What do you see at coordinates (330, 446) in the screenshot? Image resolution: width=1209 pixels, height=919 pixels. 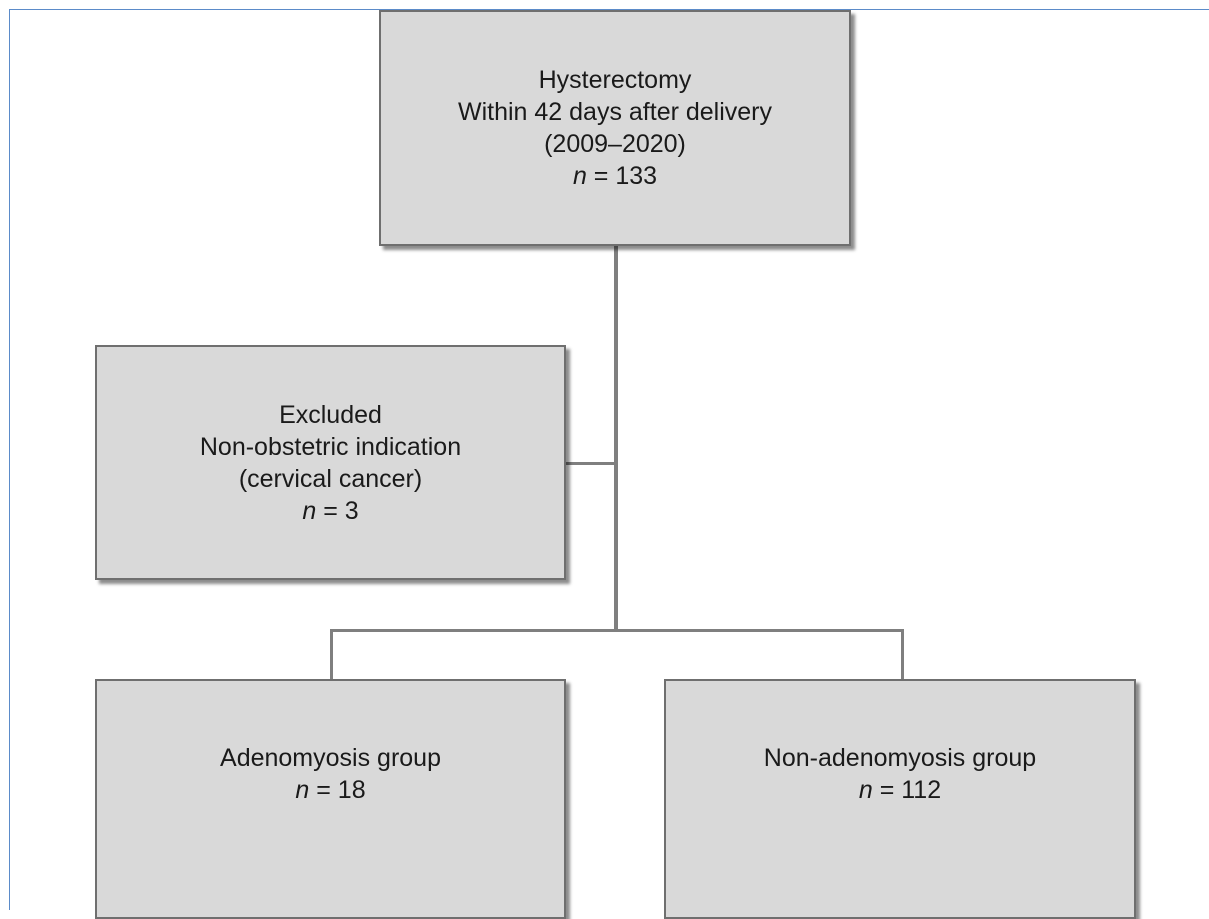 I see `box-excluded-line-2: Non-obstetric indication` at bounding box center [330, 446].